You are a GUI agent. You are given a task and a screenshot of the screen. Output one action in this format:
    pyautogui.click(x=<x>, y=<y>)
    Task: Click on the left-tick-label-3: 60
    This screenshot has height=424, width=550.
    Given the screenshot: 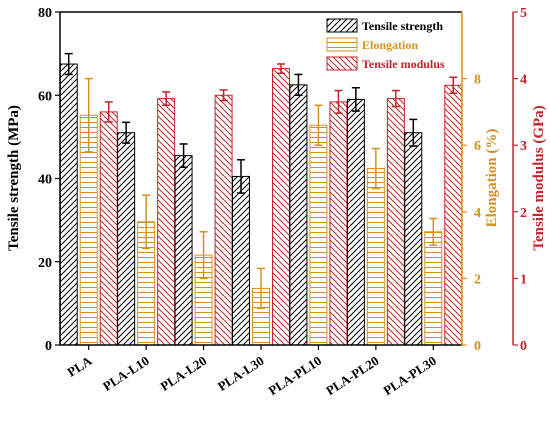 What is the action you would take?
    pyautogui.click(x=45, y=96)
    